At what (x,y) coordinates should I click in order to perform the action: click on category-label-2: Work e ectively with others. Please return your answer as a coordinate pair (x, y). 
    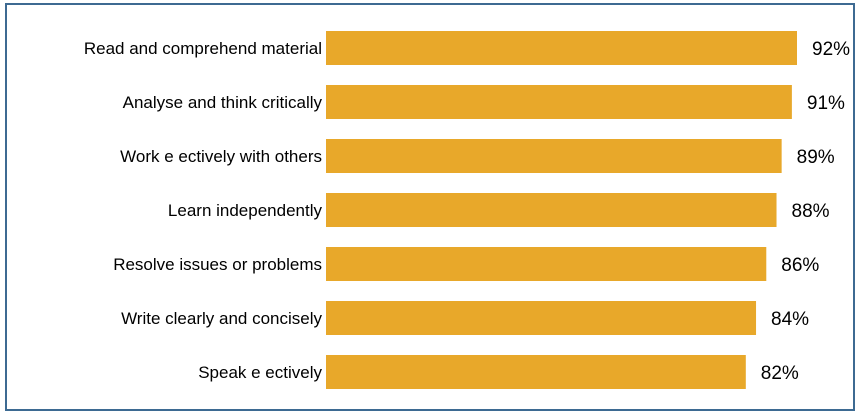
    Looking at the image, I should click on (221, 156).